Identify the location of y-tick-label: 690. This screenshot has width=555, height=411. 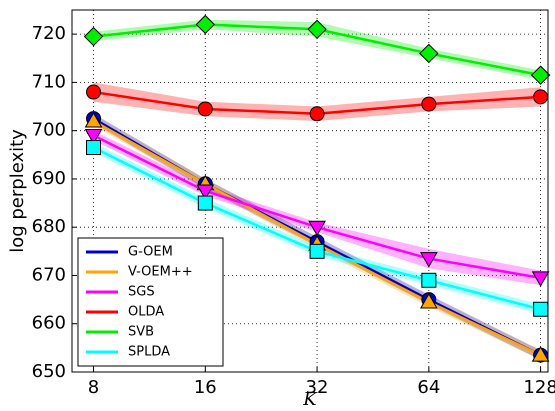
(49, 178).